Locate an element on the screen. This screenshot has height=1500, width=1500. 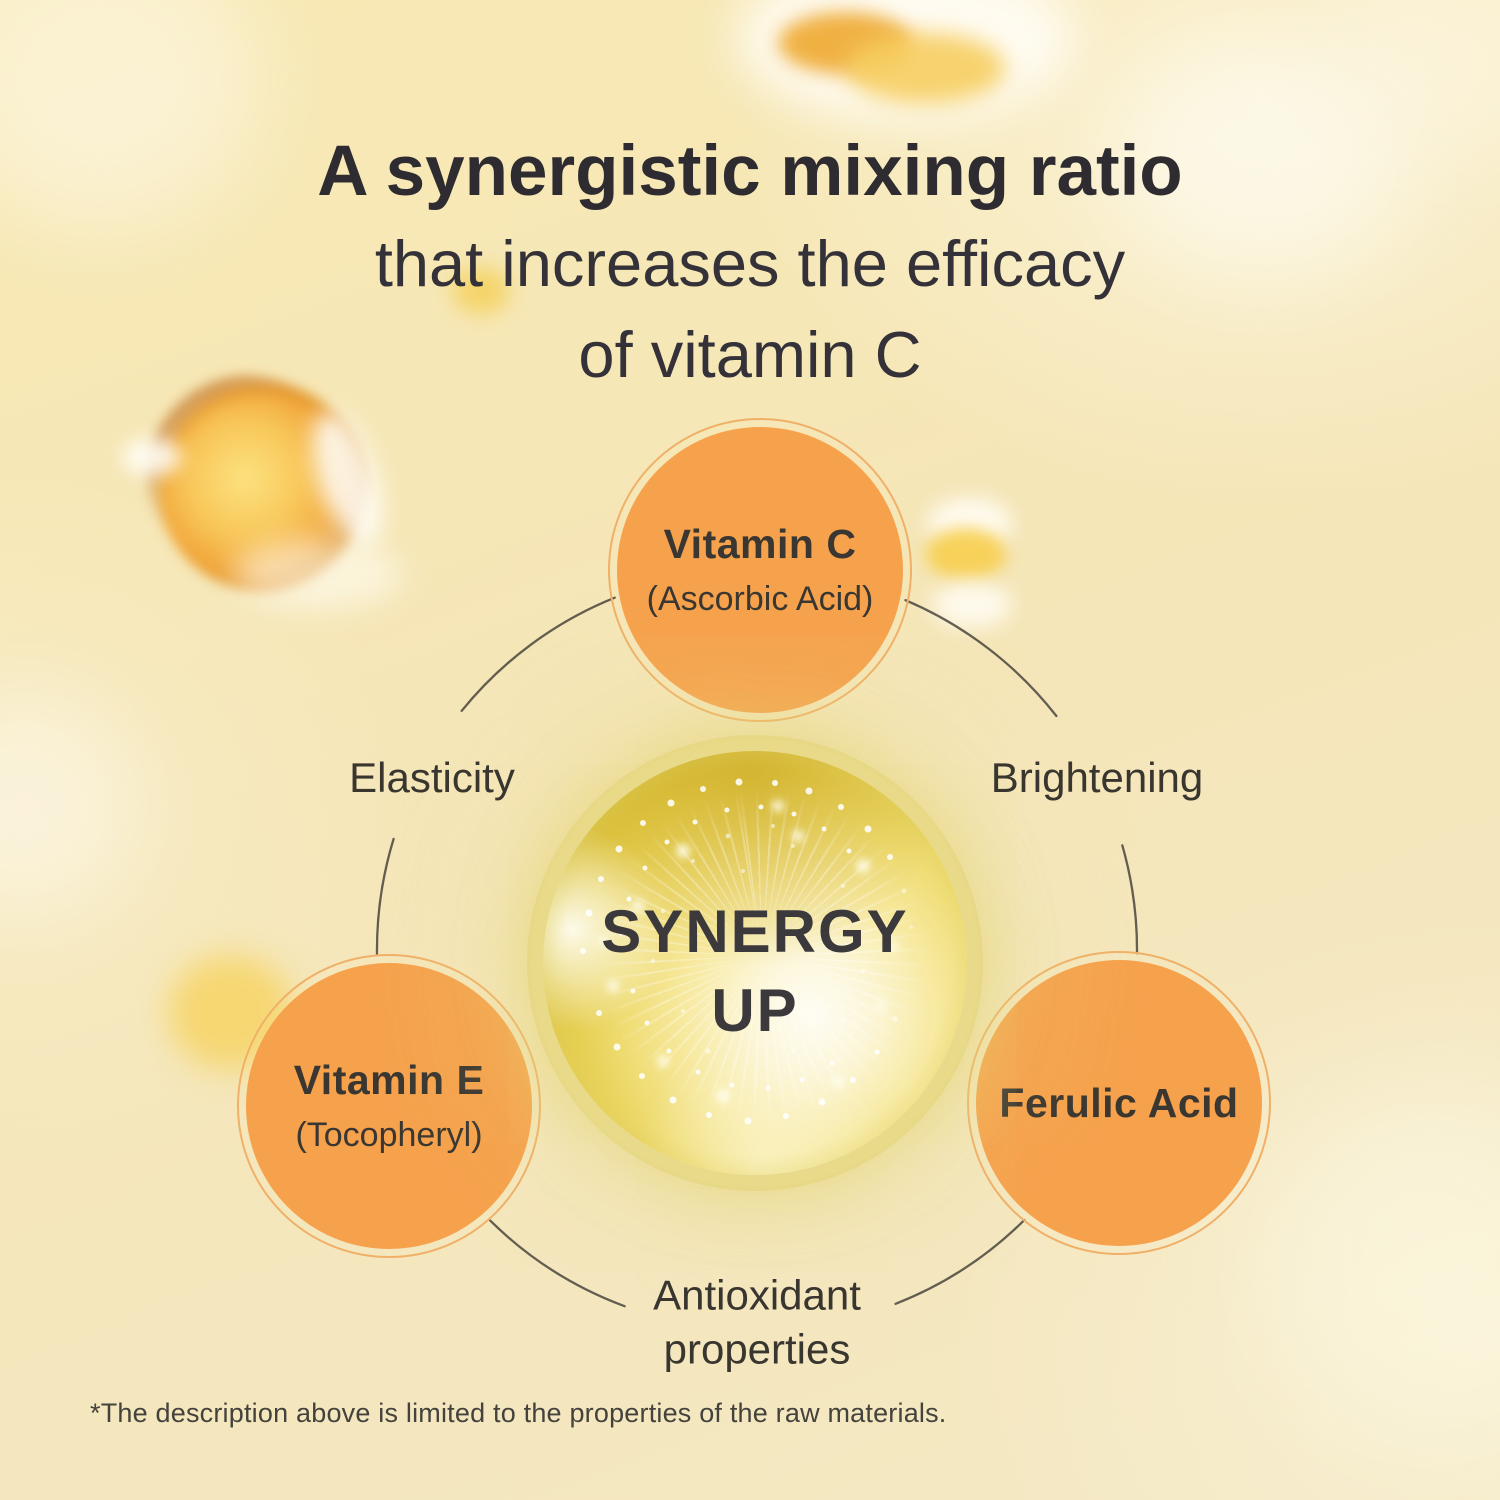
node-vitamin-e-label: Vitamin E is located at coordinates (389, 1080).